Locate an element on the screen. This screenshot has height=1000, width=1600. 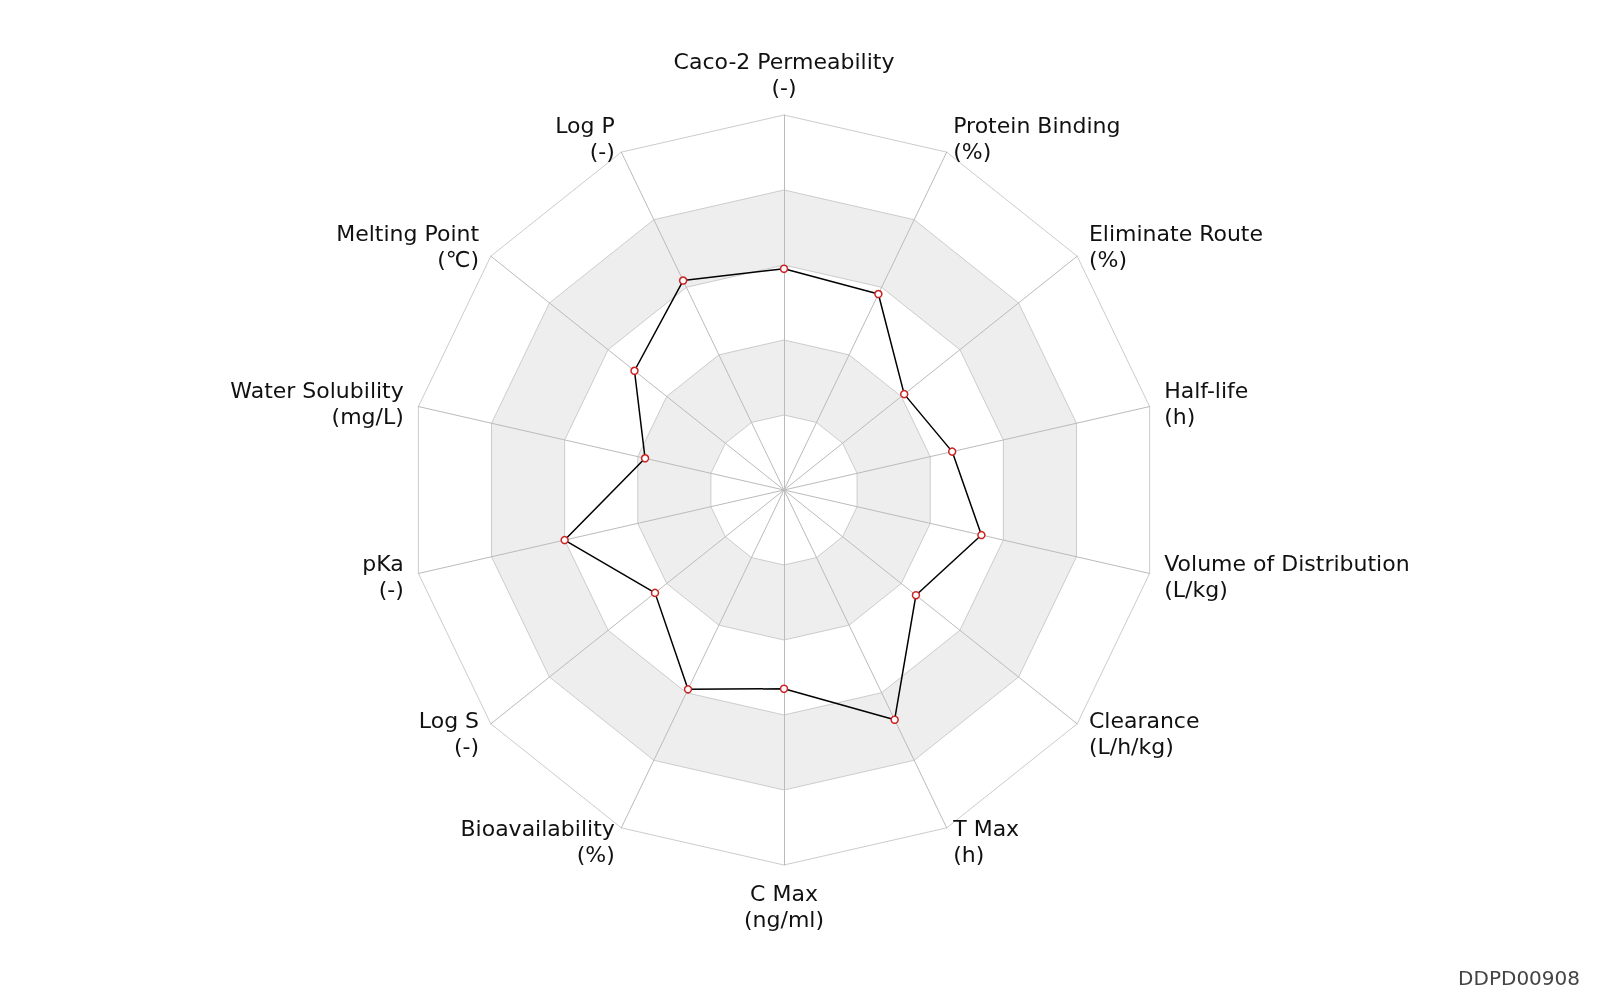
spoke-label: Melting Point (℃) is located at coordinates (408, 247).